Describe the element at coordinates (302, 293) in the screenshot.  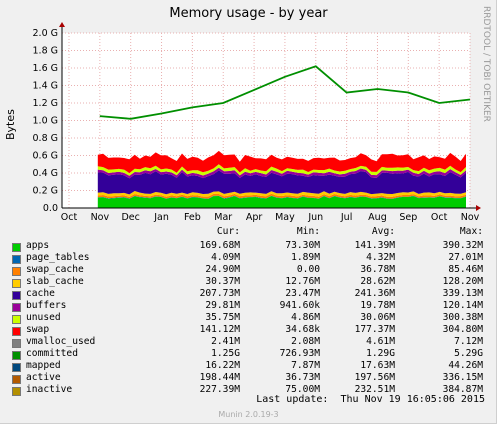
I see `legend-min-value: 23.47M` at that location.